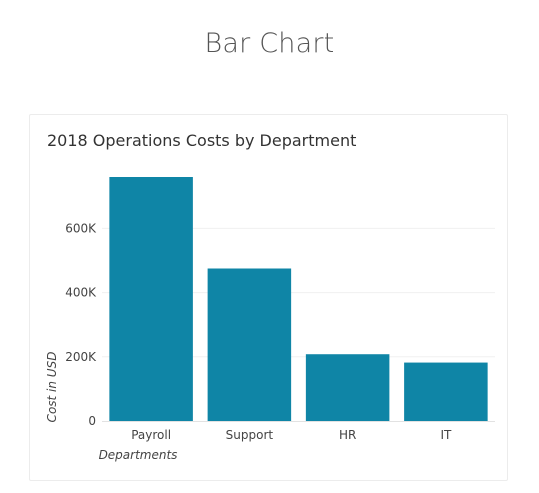 The image size is (539, 493). Describe the element at coordinates (269, 43) in the screenshot. I see `page-title: Bar Chart` at that location.